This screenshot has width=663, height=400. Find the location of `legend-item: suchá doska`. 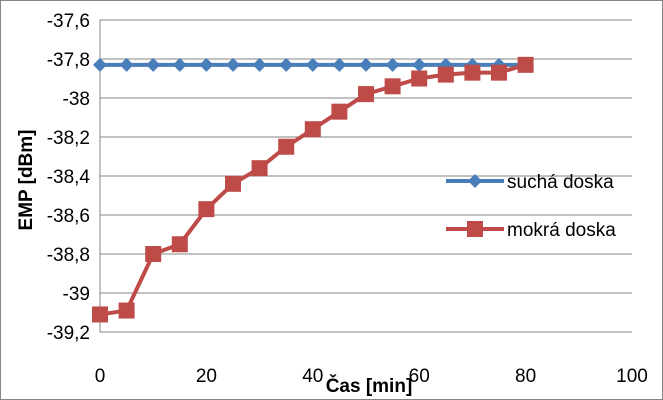

legend-item: suchá doska is located at coordinates (530, 182).